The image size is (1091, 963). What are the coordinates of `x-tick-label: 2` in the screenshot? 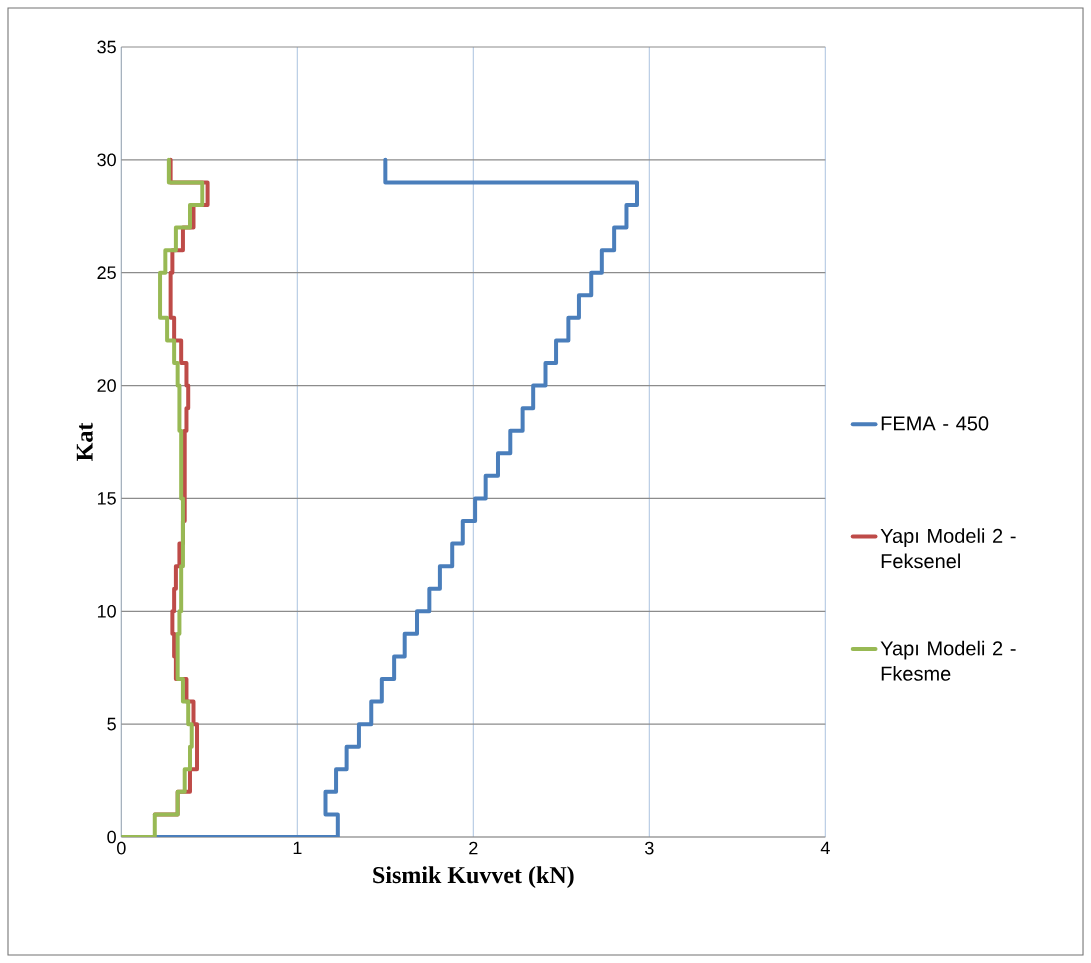 It's located at (473, 848).